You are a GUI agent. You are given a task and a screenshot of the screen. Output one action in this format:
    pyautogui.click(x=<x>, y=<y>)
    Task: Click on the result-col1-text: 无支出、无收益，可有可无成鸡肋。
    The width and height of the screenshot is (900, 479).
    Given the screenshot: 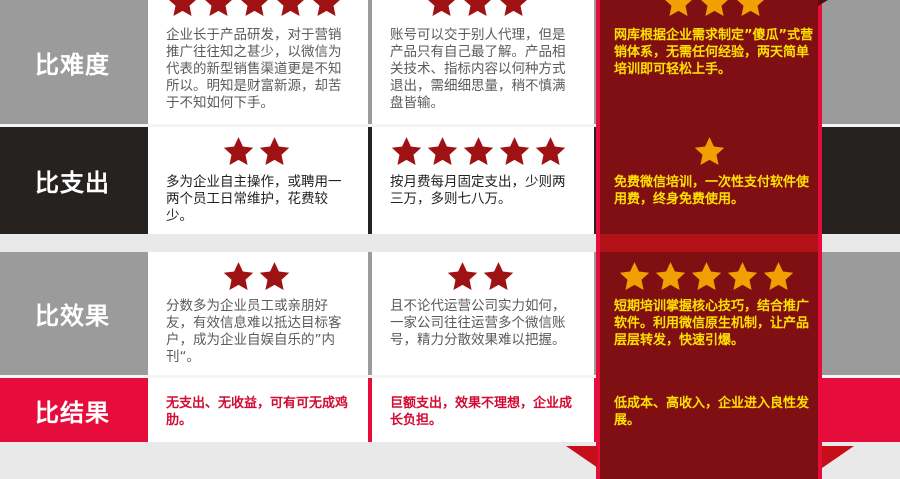 What is the action you would take?
    pyautogui.click(x=257, y=412)
    